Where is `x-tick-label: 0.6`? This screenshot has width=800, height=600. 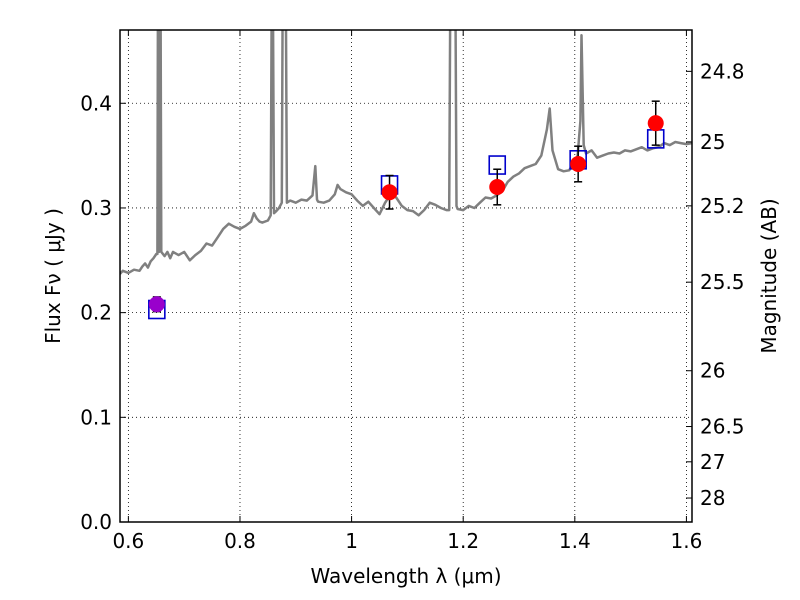 x-tick-label: 0.6 is located at coordinates (128, 541).